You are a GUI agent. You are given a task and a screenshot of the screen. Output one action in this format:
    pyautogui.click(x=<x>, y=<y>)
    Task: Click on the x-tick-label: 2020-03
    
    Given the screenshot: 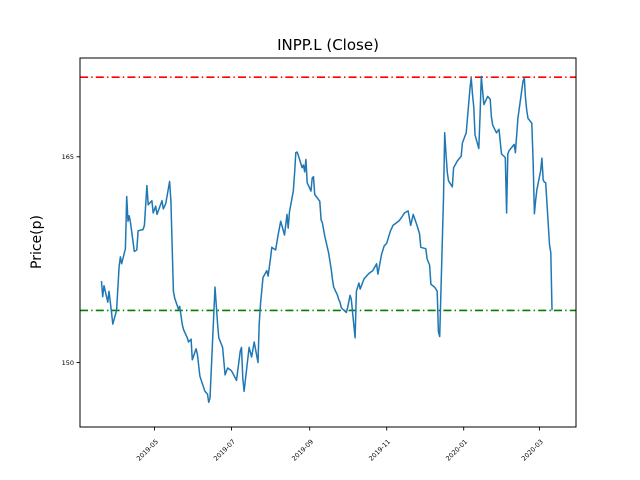 What is the action you would take?
    pyautogui.click(x=532, y=450)
    